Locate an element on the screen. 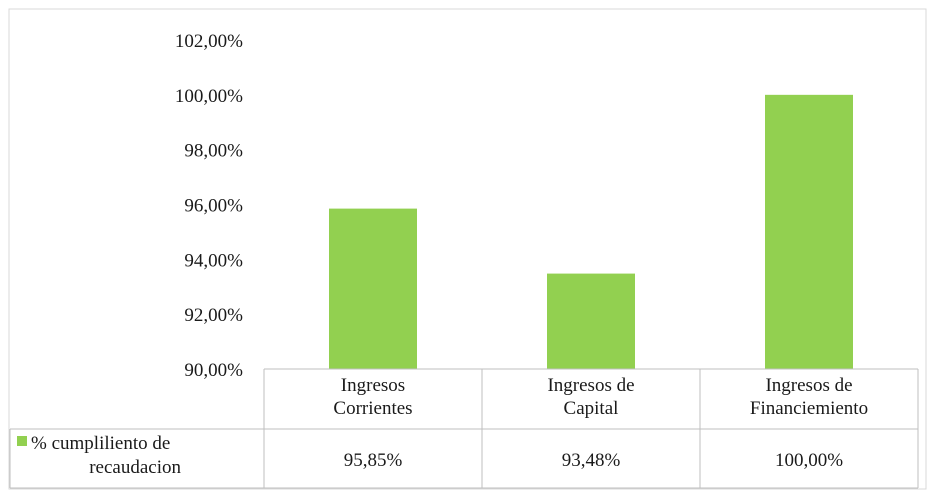 This screenshot has width=938, height=495. y-tick-label: 100,00% is located at coordinates (209, 96).